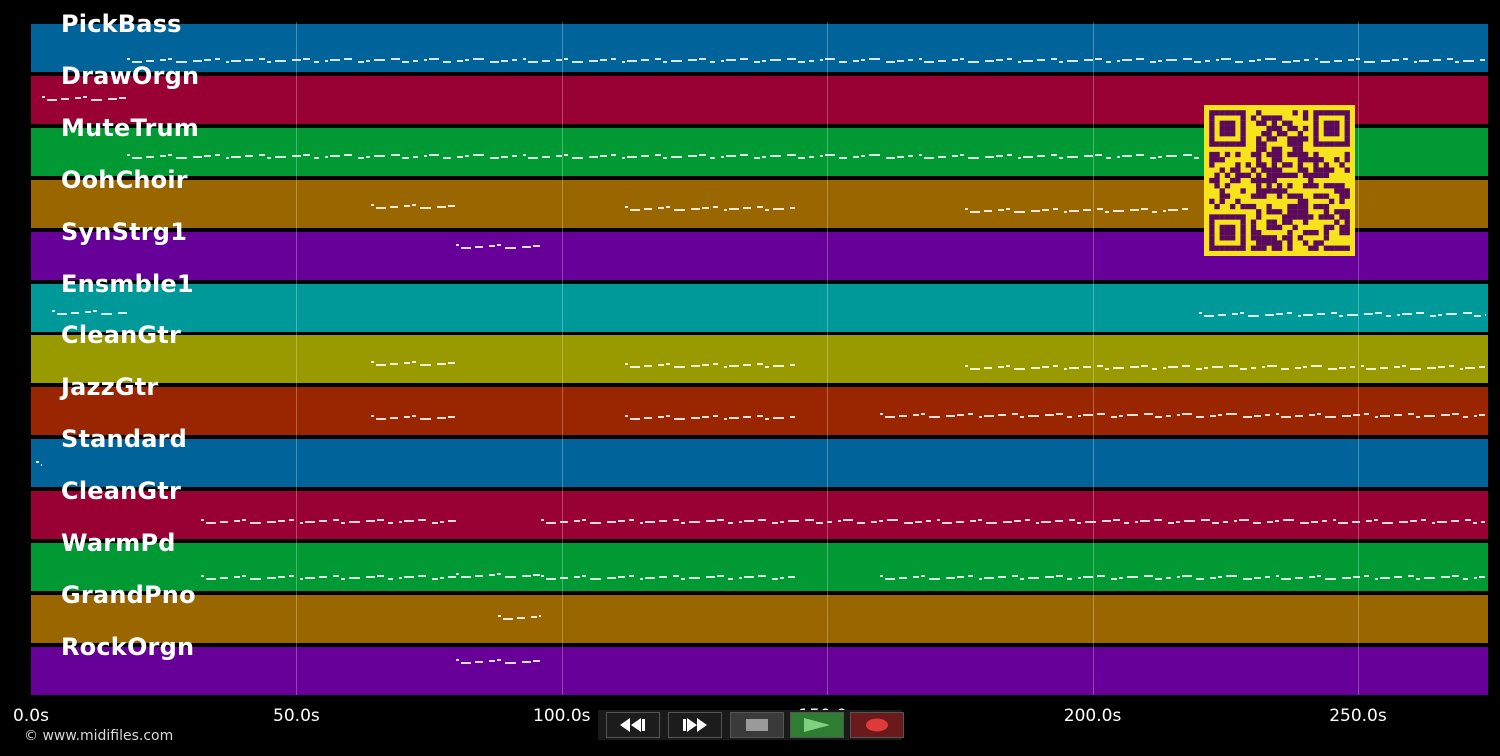  Describe the element at coordinates (296, 716) in the screenshot. I see `time-tick-label: 50.0s` at that location.